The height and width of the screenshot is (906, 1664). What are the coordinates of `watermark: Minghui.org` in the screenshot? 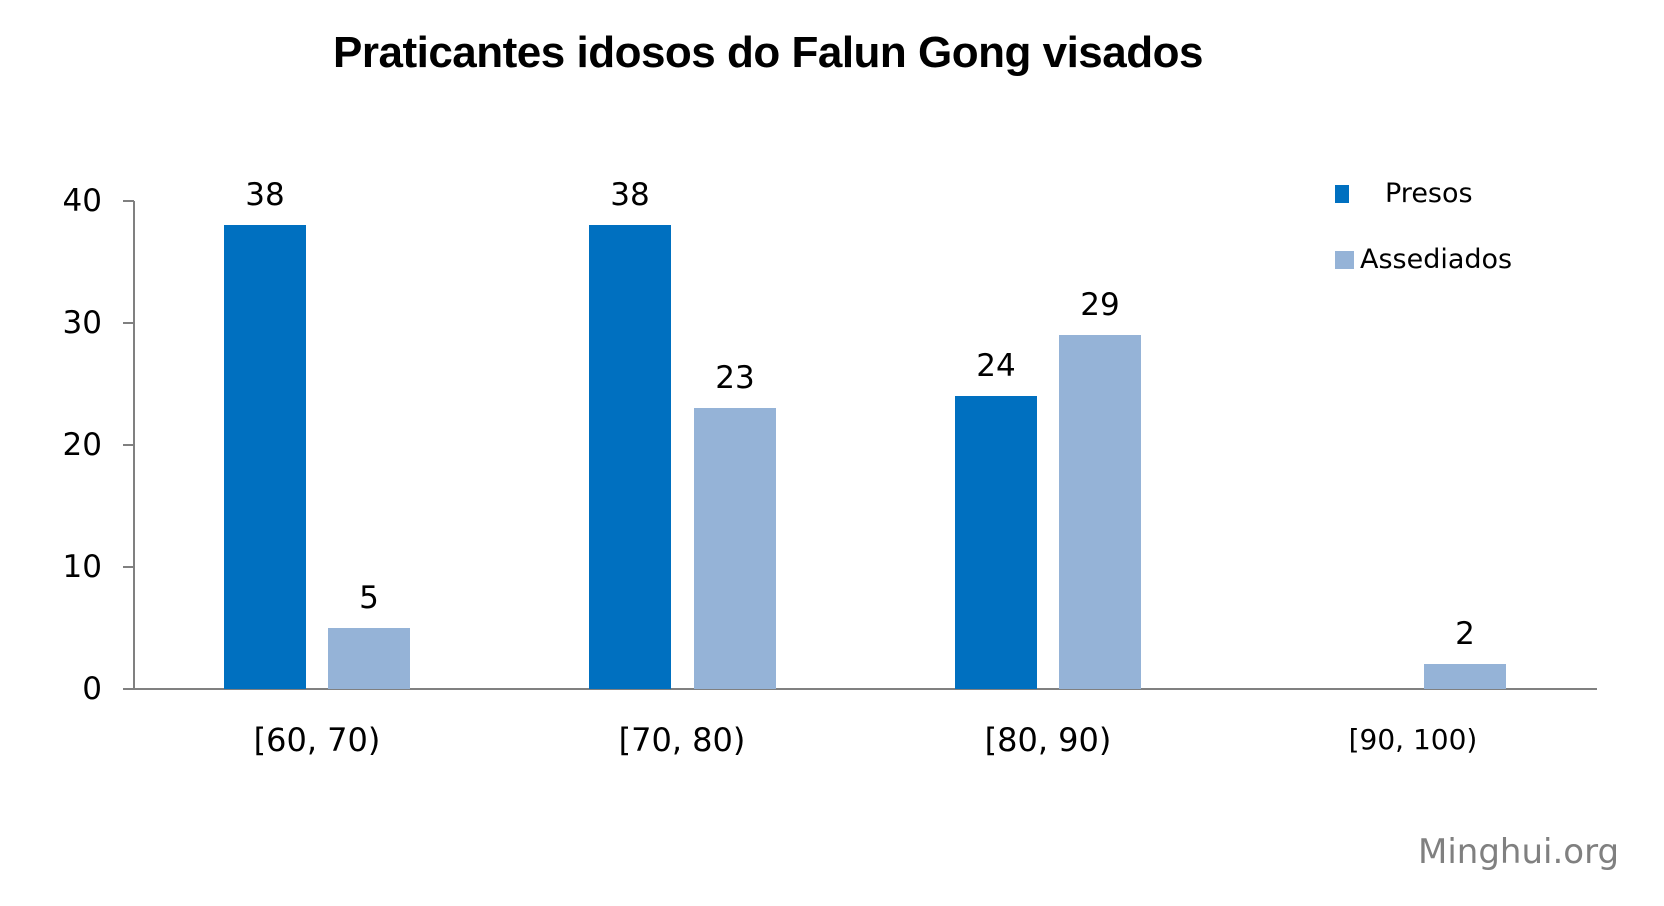 It's located at (1519, 852).